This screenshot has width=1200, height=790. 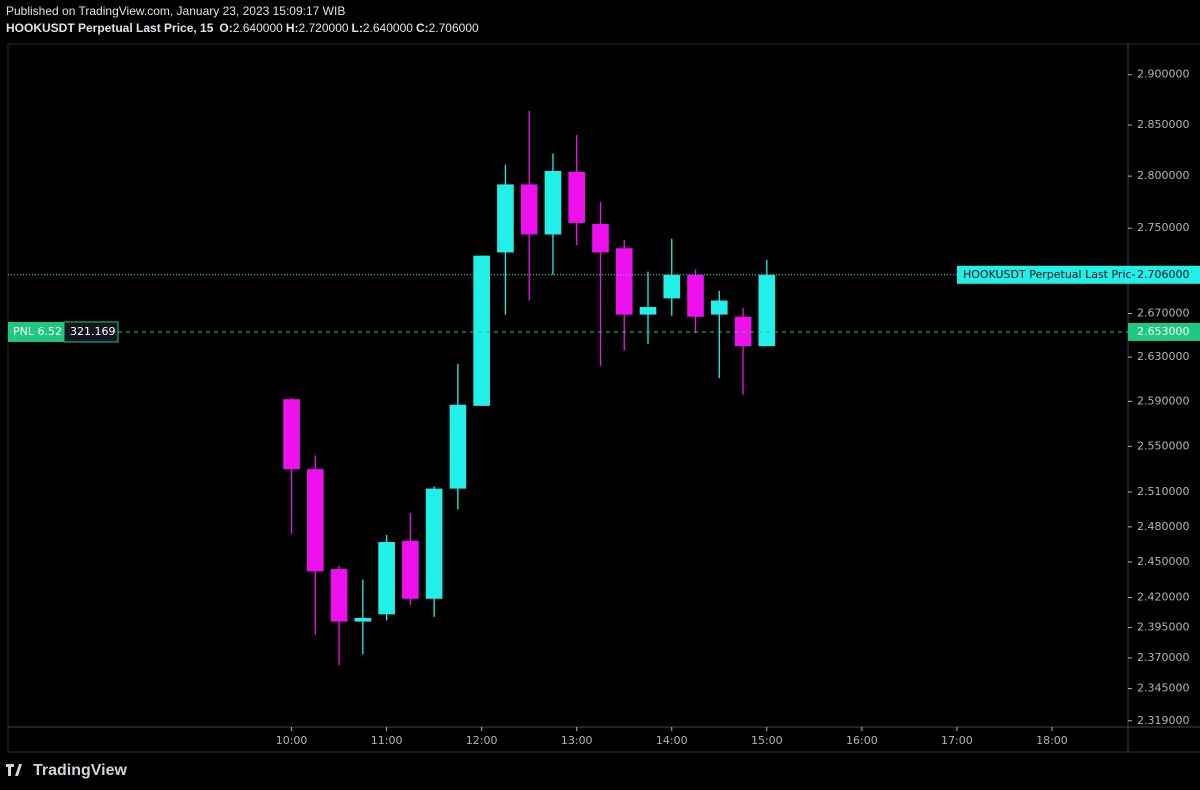 What do you see at coordinates (1163, 627) in the screenshot?
I see `y-tick-label: 2.395000` at bounding box center [1163, 627].